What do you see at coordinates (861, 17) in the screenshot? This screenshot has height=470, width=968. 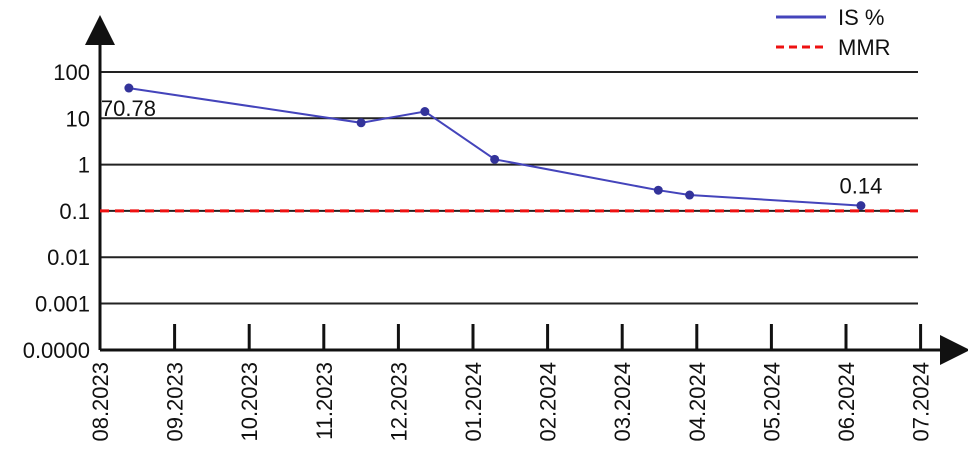 I see `legend-label: IS %` at bounding box center [861, 17].